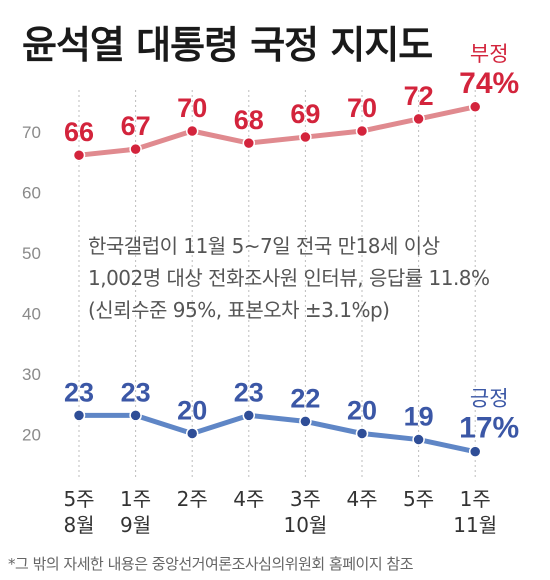 This screenshot has height=580, width=550. I want to click on final-value-label: 17%, so click(489, 428).